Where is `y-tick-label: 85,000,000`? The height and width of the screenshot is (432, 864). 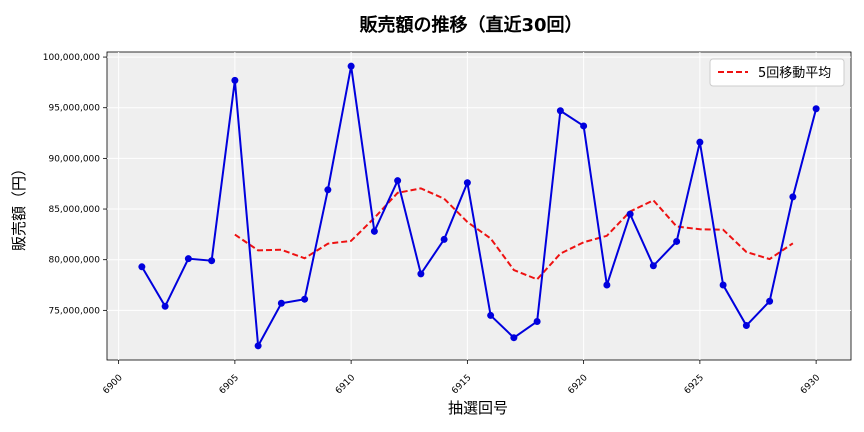 y-tick-label: 85,000,000 is located at coordinates (74, 210).